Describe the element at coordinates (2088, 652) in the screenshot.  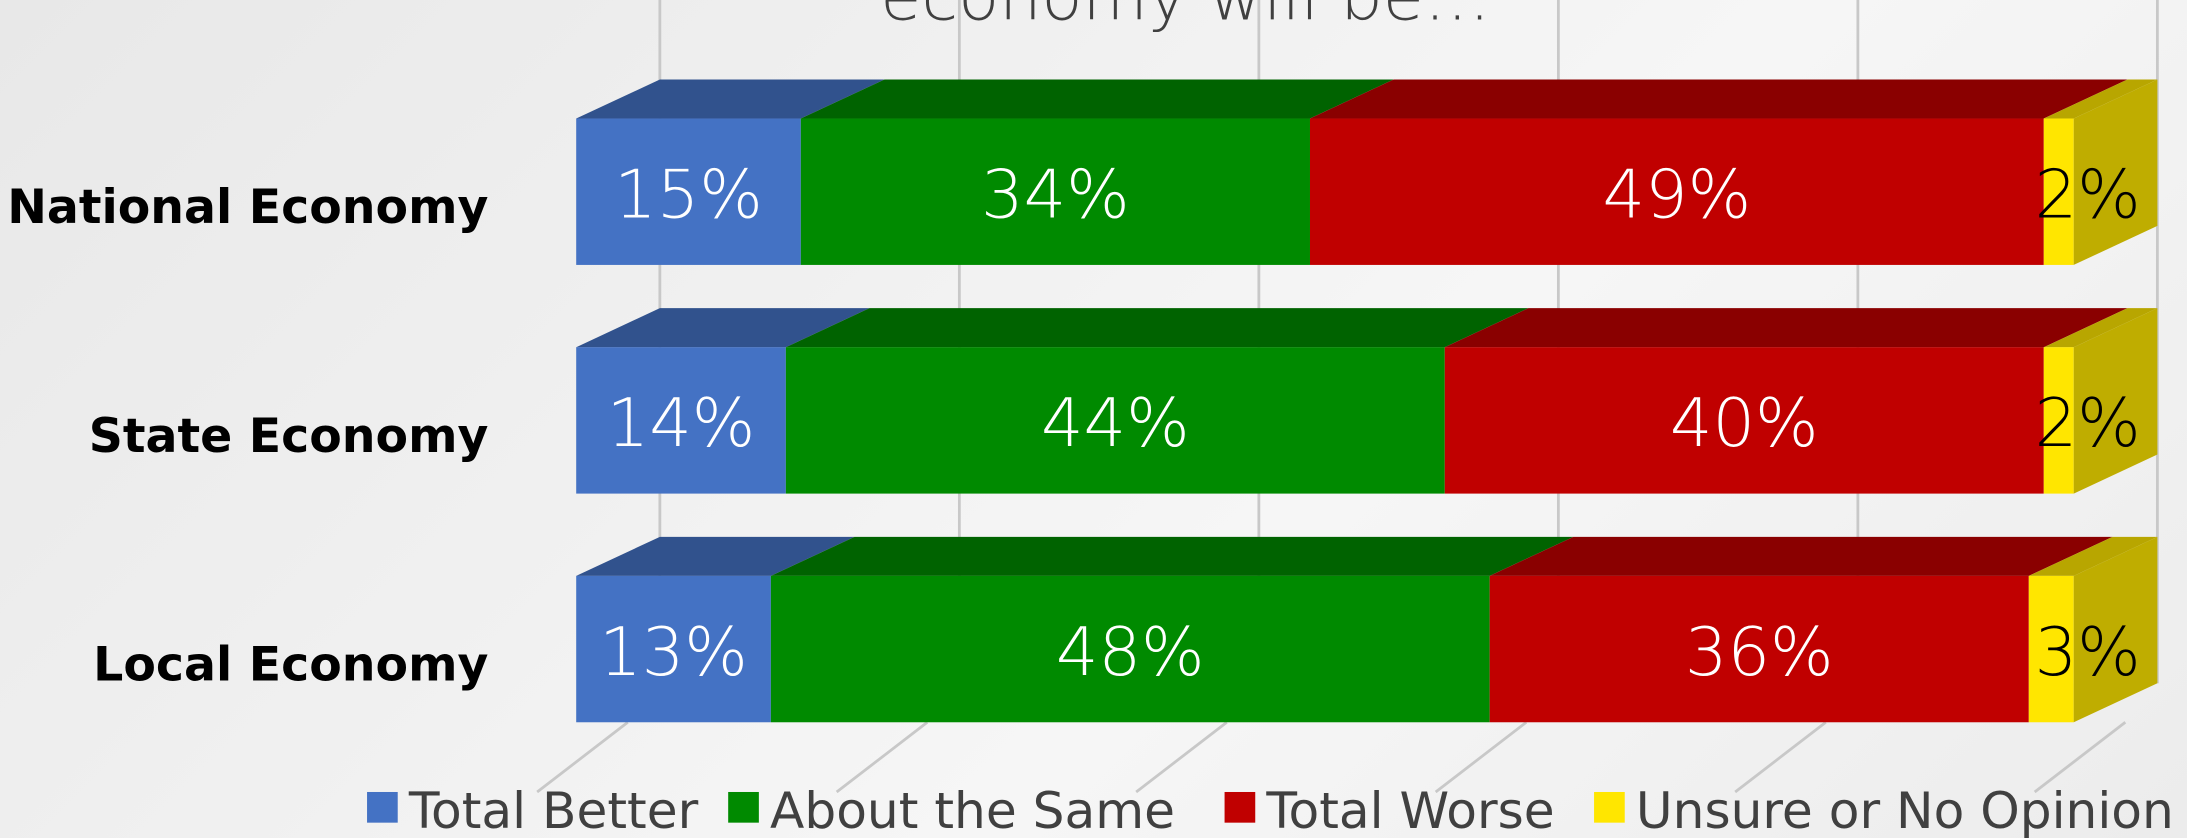
I see `value-label: 3%` at that location.